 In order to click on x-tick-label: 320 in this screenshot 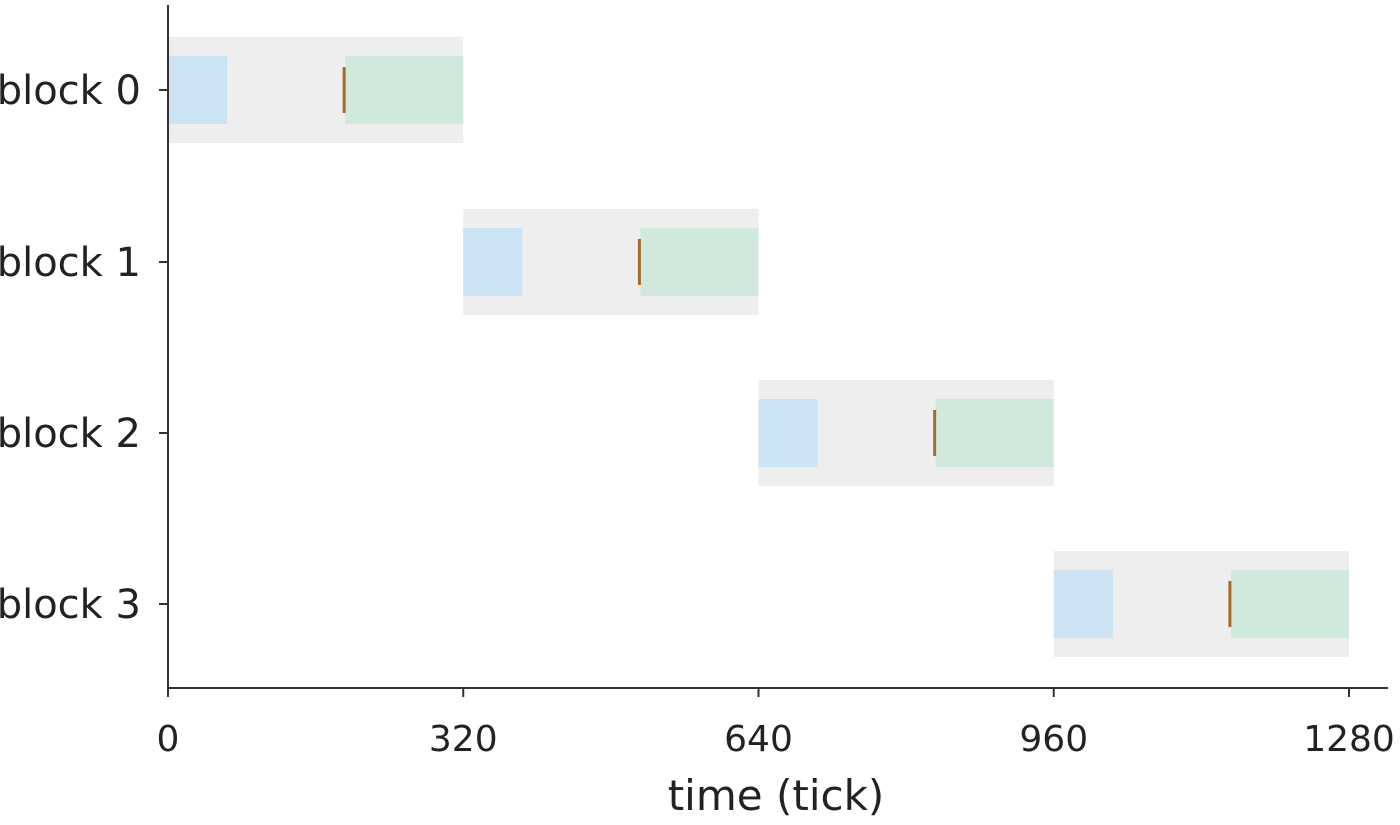, I will do `click(463, 739)`.